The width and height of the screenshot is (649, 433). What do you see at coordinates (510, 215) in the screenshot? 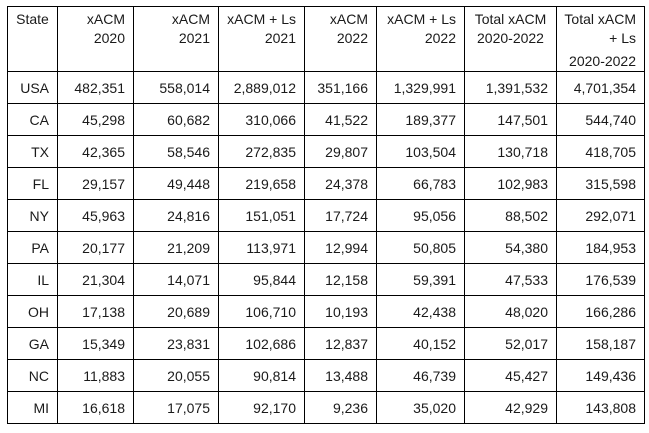
I see `value-cell: 88,502` at bounding box center [510, 215].